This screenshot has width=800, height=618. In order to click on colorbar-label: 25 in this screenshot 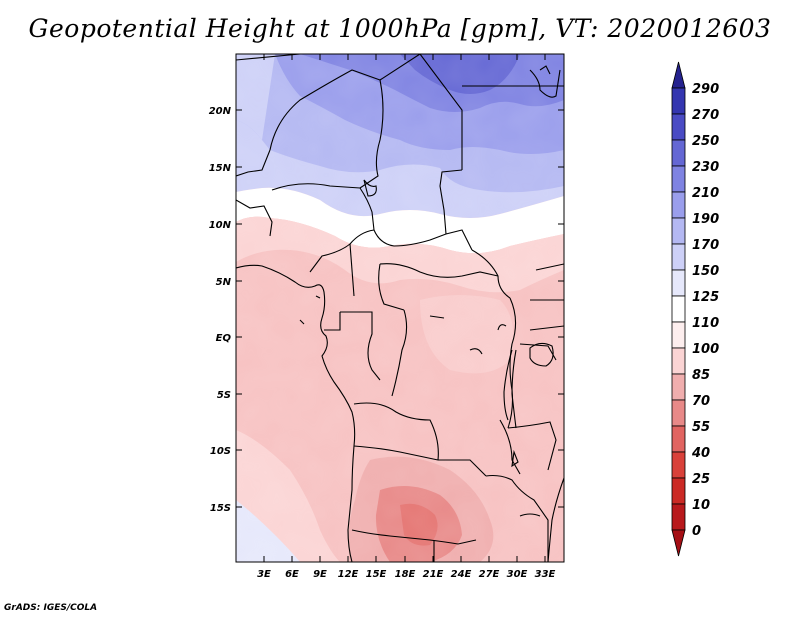, I will do `click(701, 479)`.